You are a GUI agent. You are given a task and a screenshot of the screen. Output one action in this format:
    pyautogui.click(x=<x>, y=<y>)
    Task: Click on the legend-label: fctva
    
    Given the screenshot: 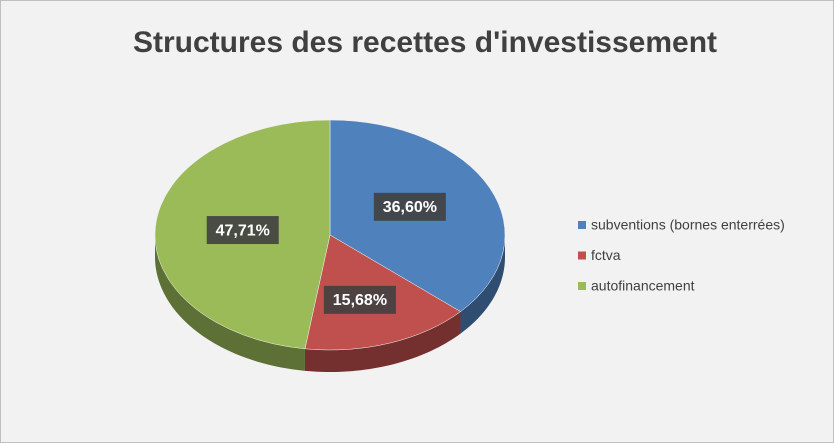 What is the action you would take?
    pyautogui.click(x=606, y=255)
    